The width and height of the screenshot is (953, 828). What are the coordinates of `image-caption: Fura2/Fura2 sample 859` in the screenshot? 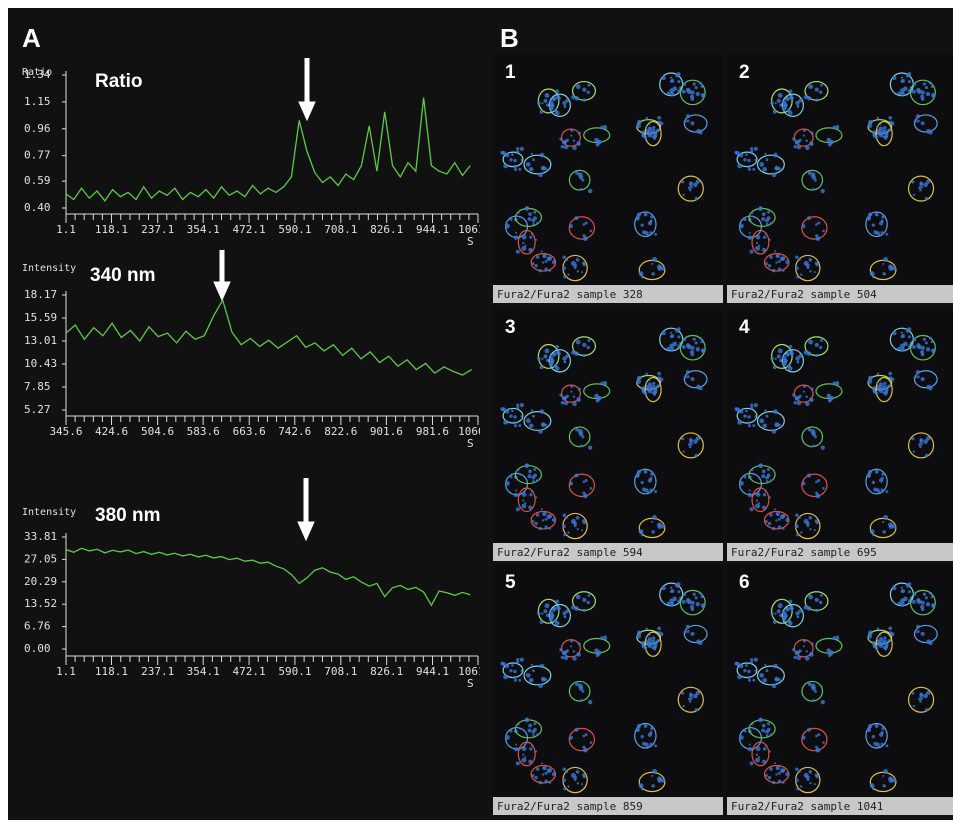 It's located at (570, 806).